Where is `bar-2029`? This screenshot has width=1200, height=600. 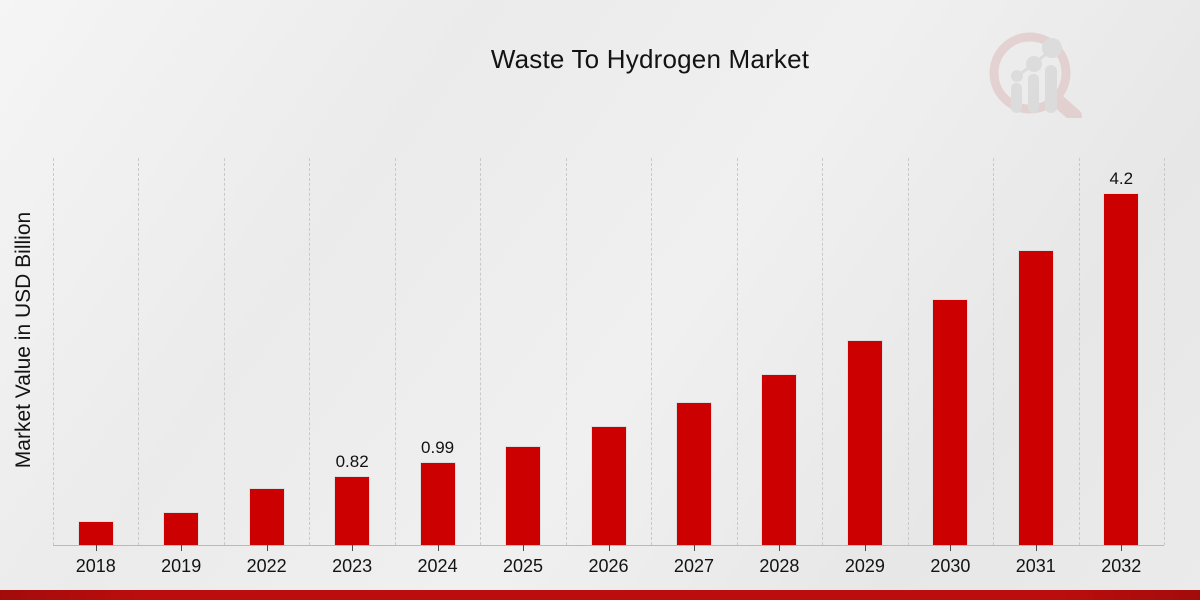
bar-2029 is located at coordinates (864, 442).